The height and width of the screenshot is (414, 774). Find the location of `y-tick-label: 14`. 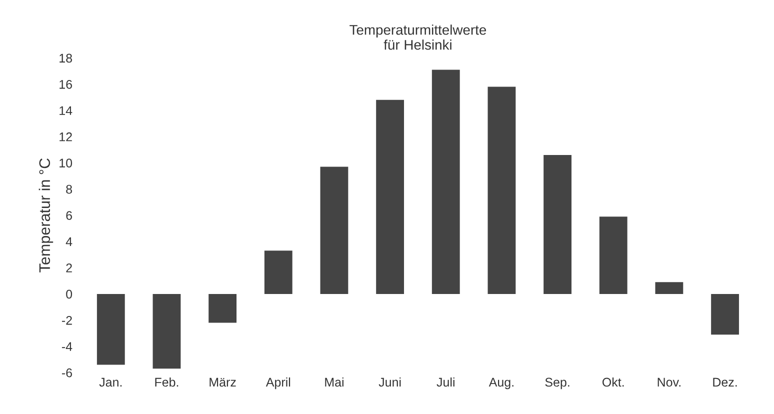

y-tick-label: 14 is located at coordinates (66, 110).